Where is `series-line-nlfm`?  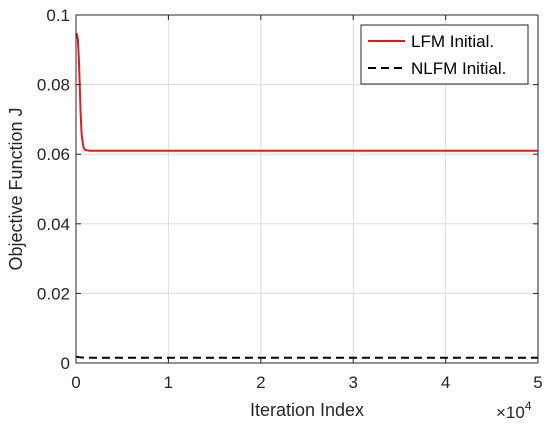
series-line-nlfm is located at coordinates (306, 357).